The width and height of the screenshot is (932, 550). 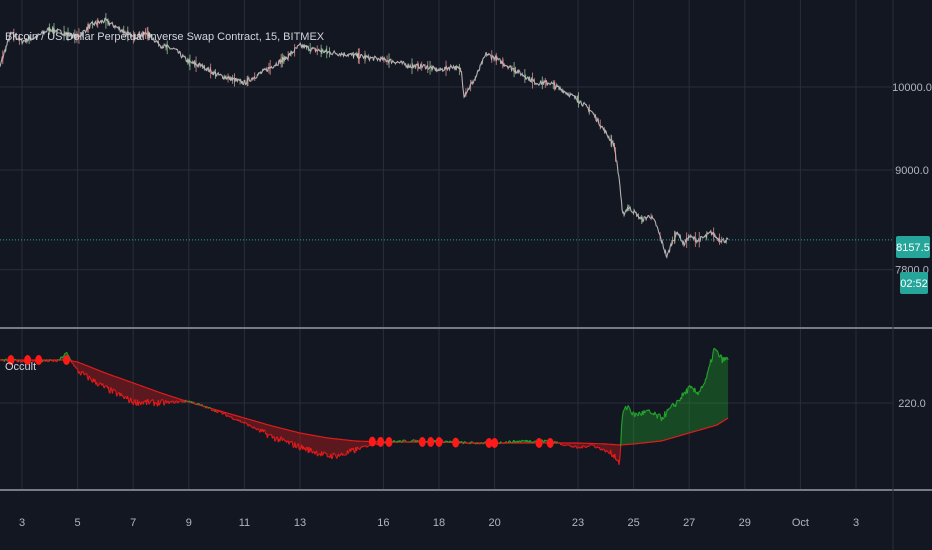 What do you see at coordinates (591, 446) in the screenshot?
I see `bear-fill` at bounding box center [591, 446].